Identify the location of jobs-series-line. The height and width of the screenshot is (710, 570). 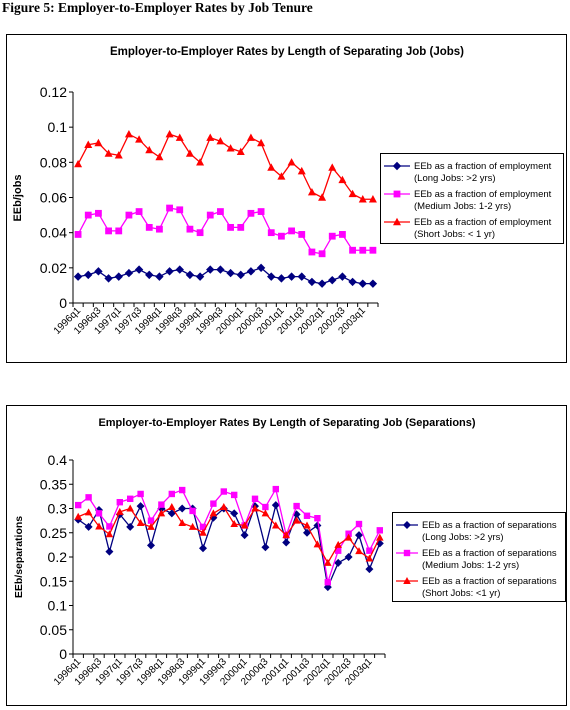
(225, 166).